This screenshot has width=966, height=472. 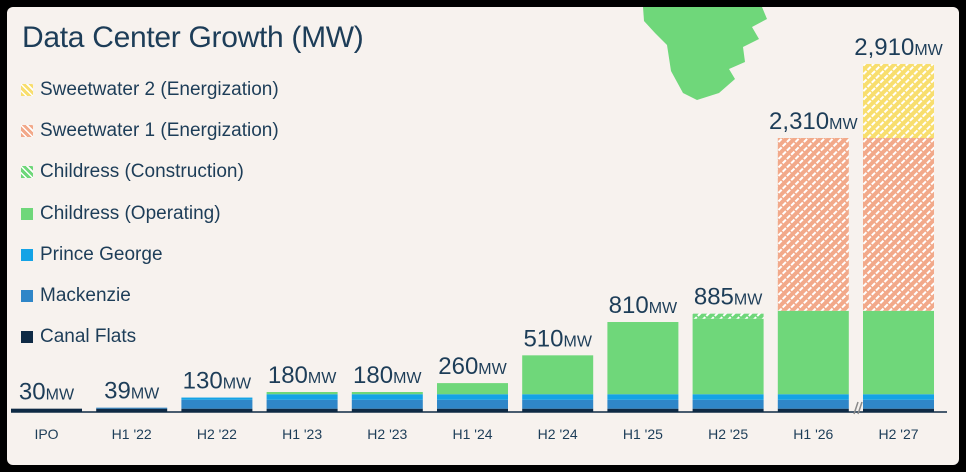 I want to click on bar-h1-23: 180MW H1 '23, so click(x=302, y=402).